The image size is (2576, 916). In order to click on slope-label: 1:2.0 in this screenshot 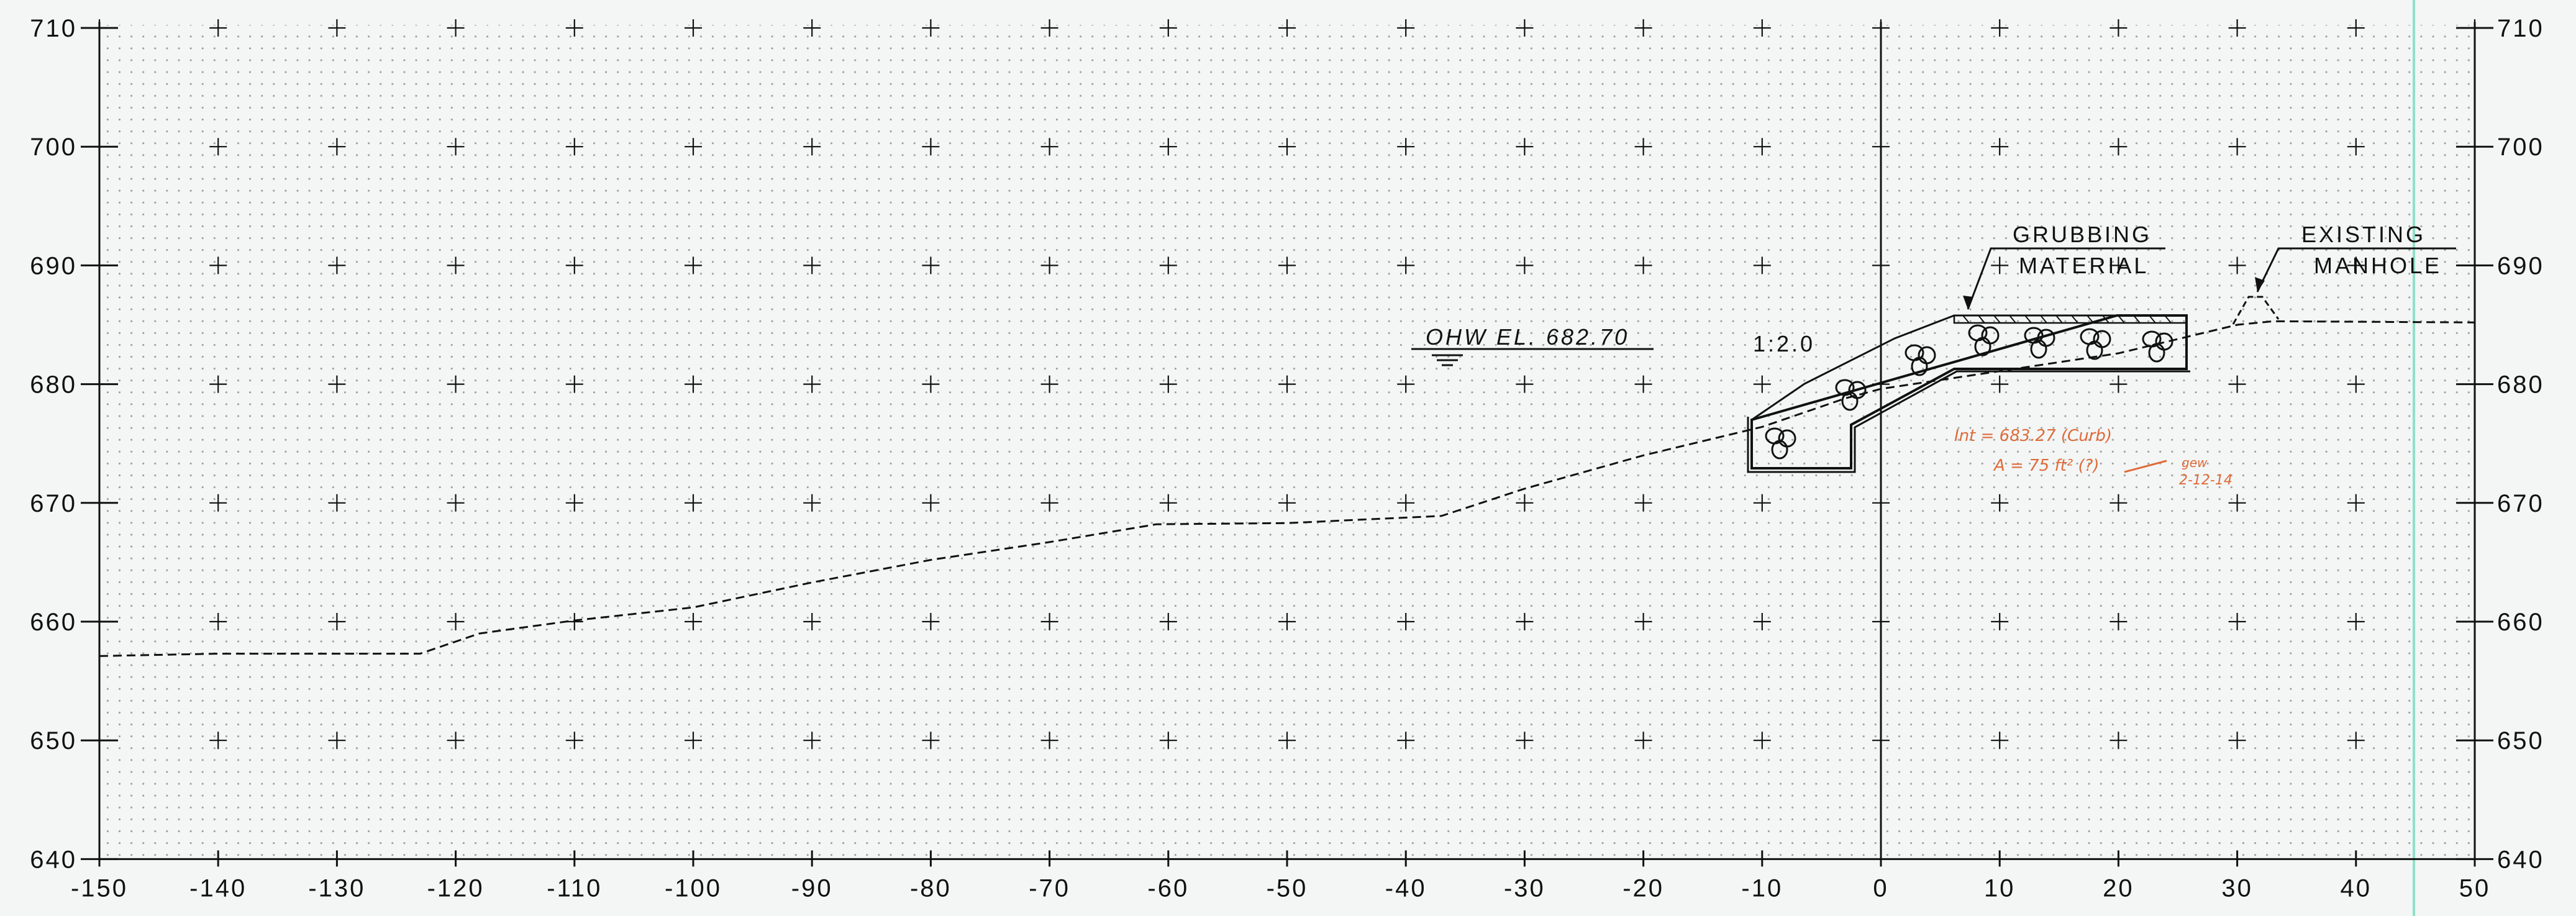, I will do `click(1784, 343)`.